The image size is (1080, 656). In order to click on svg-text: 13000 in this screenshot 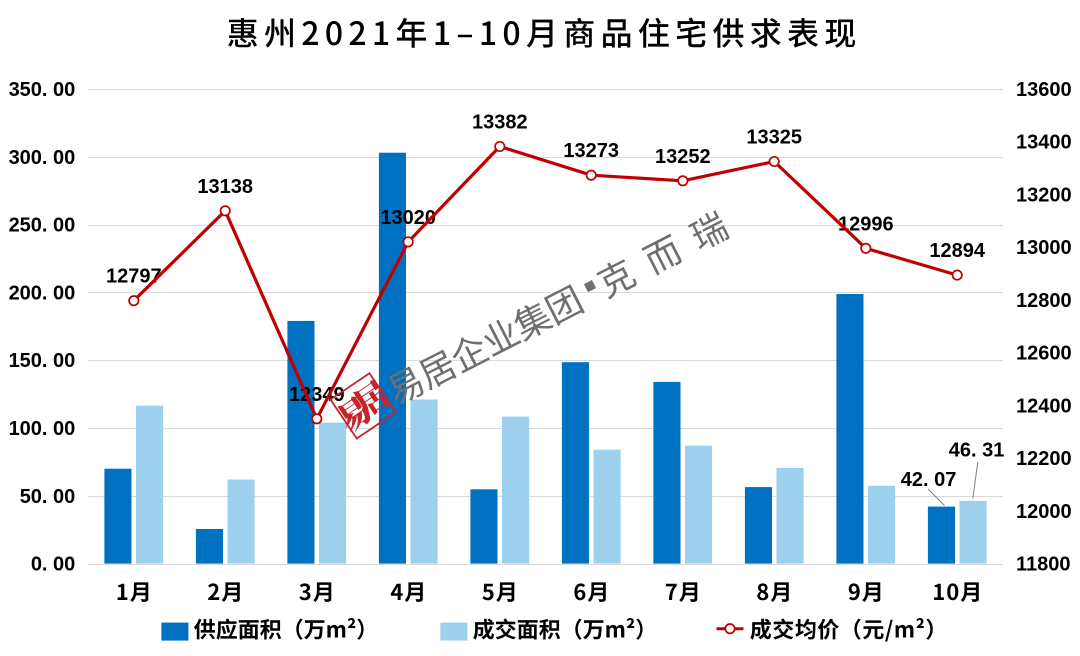, I will do `click(1044, 248)`.